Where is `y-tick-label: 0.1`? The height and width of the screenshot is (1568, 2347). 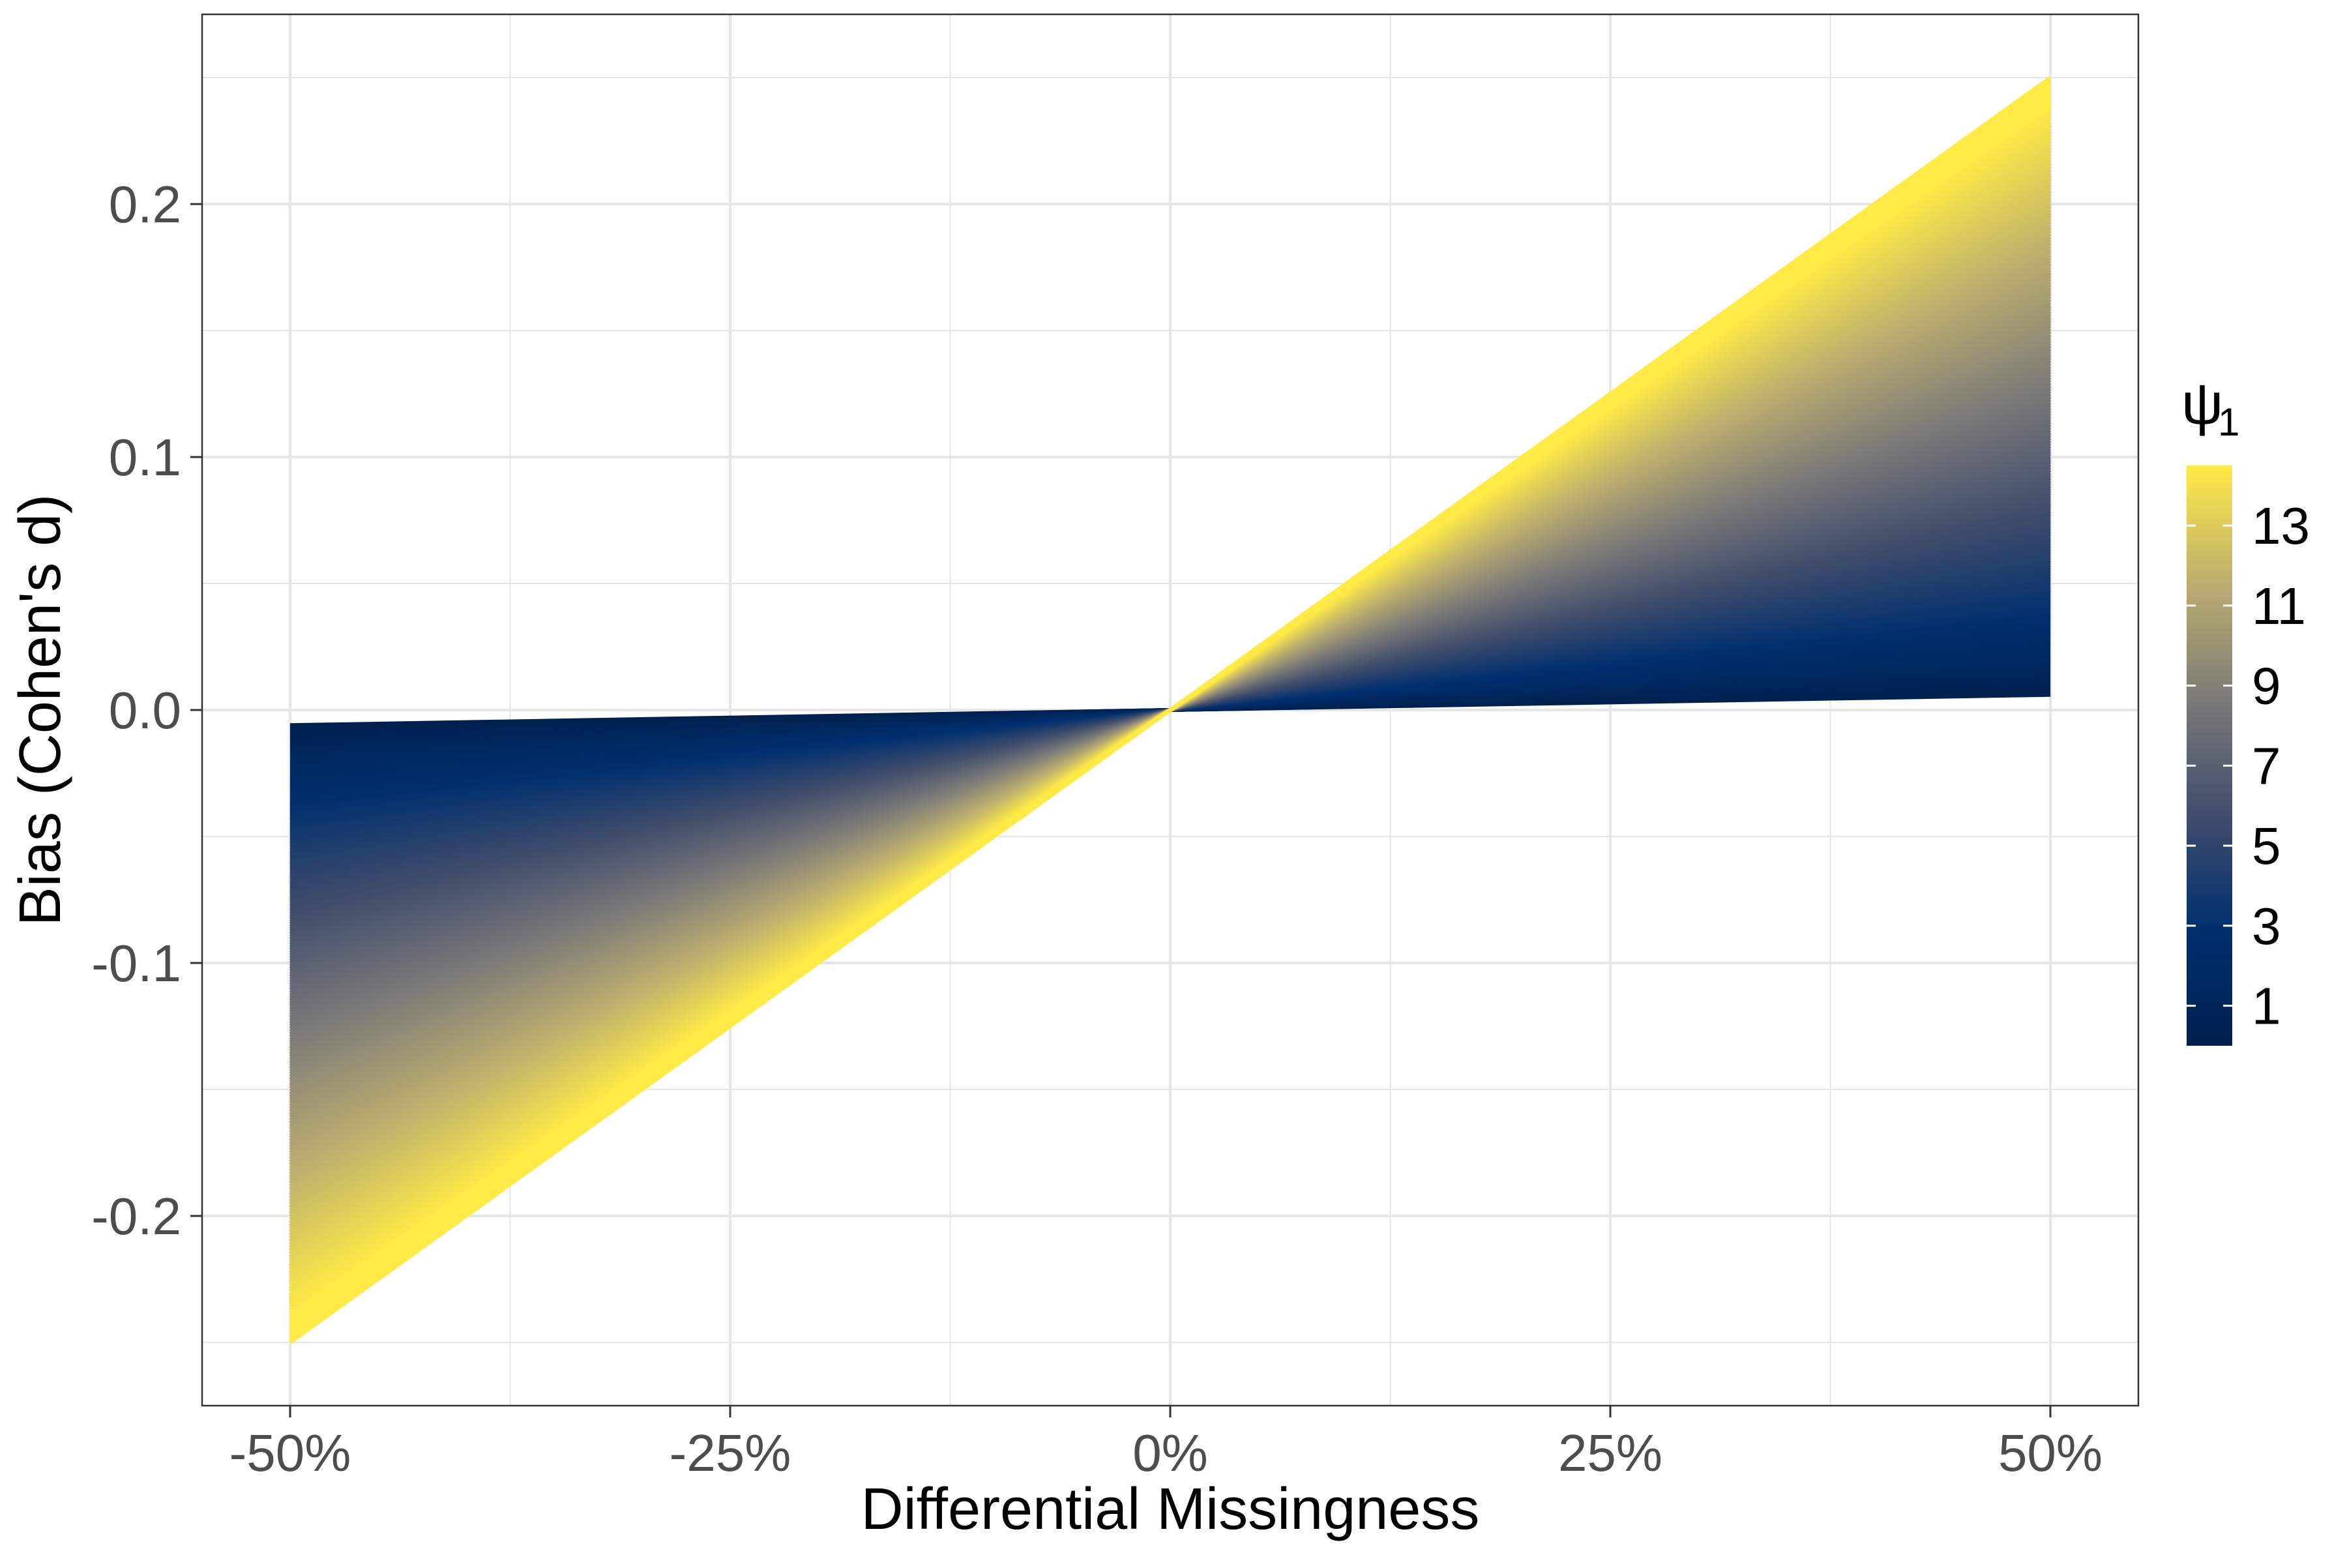 y-tick-label: 0.1 is located at coordinates (145, 457).